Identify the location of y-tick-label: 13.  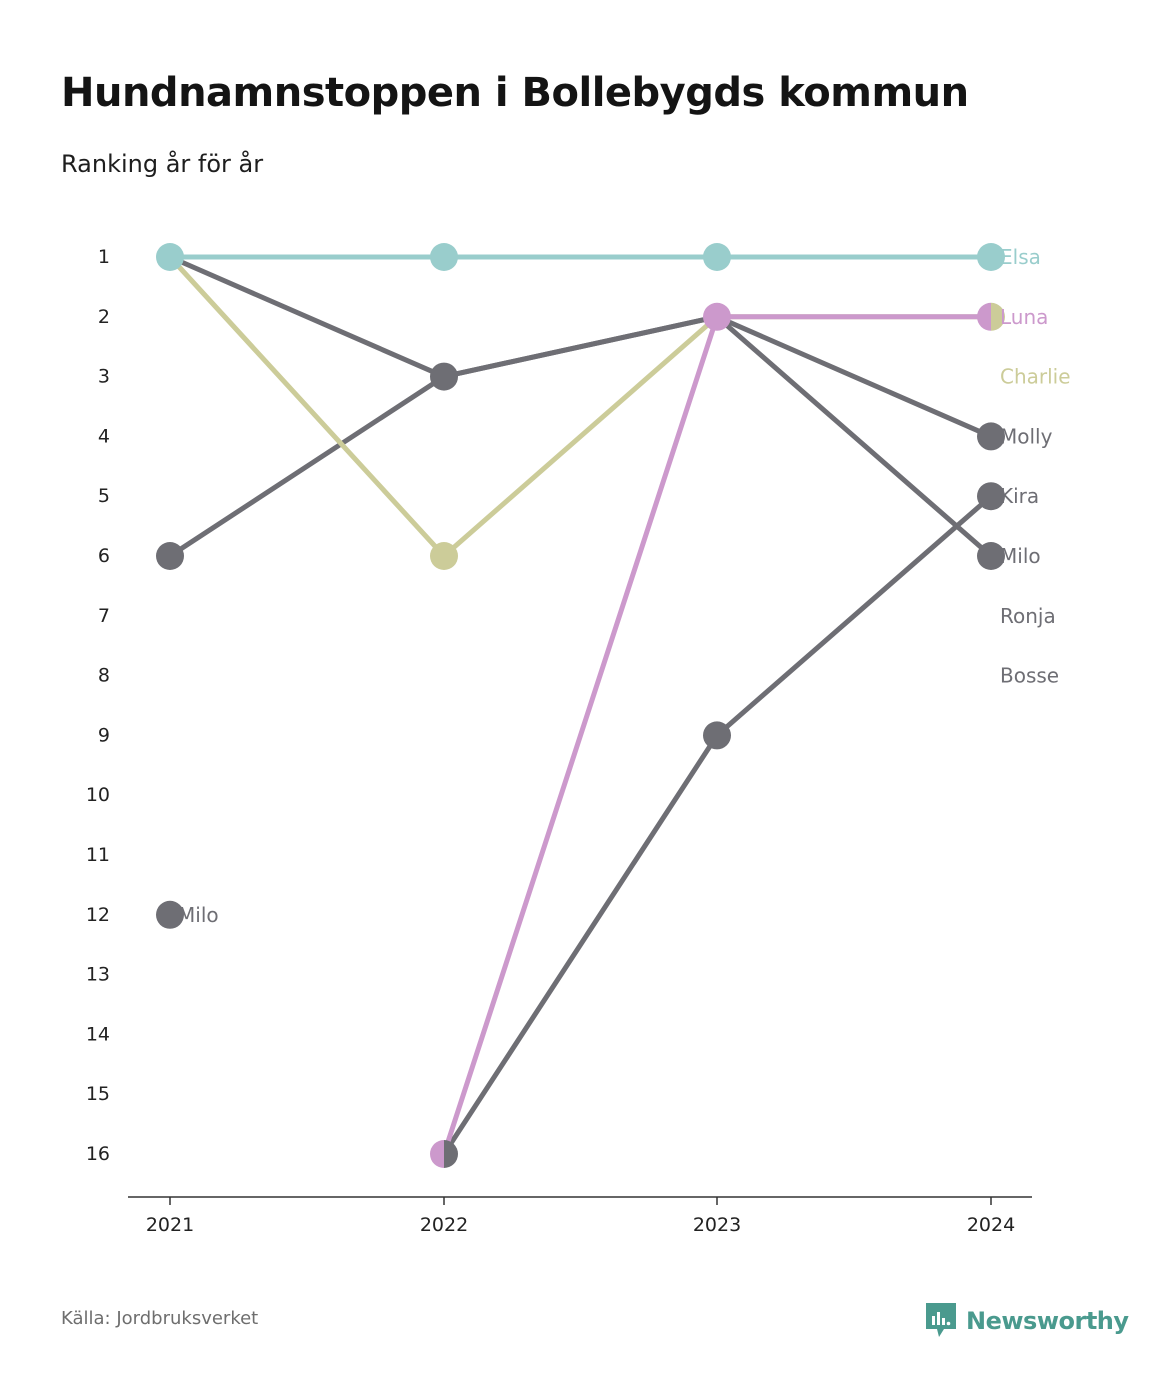
(98, 975).